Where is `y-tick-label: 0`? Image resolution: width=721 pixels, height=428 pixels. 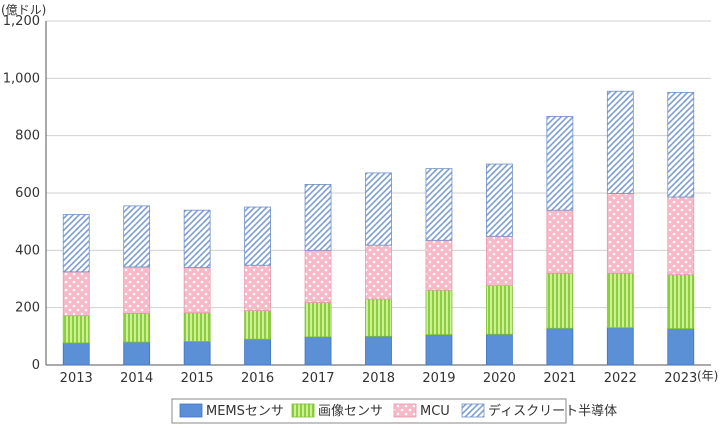 y-tick-label: 0 is located at coordinates (36, 365).